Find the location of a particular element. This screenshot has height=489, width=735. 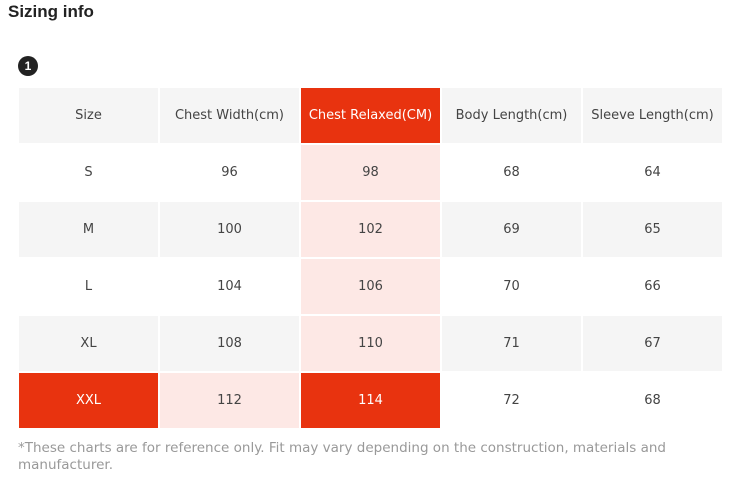

table-cell: XXL is located at coordinates (88, 400).